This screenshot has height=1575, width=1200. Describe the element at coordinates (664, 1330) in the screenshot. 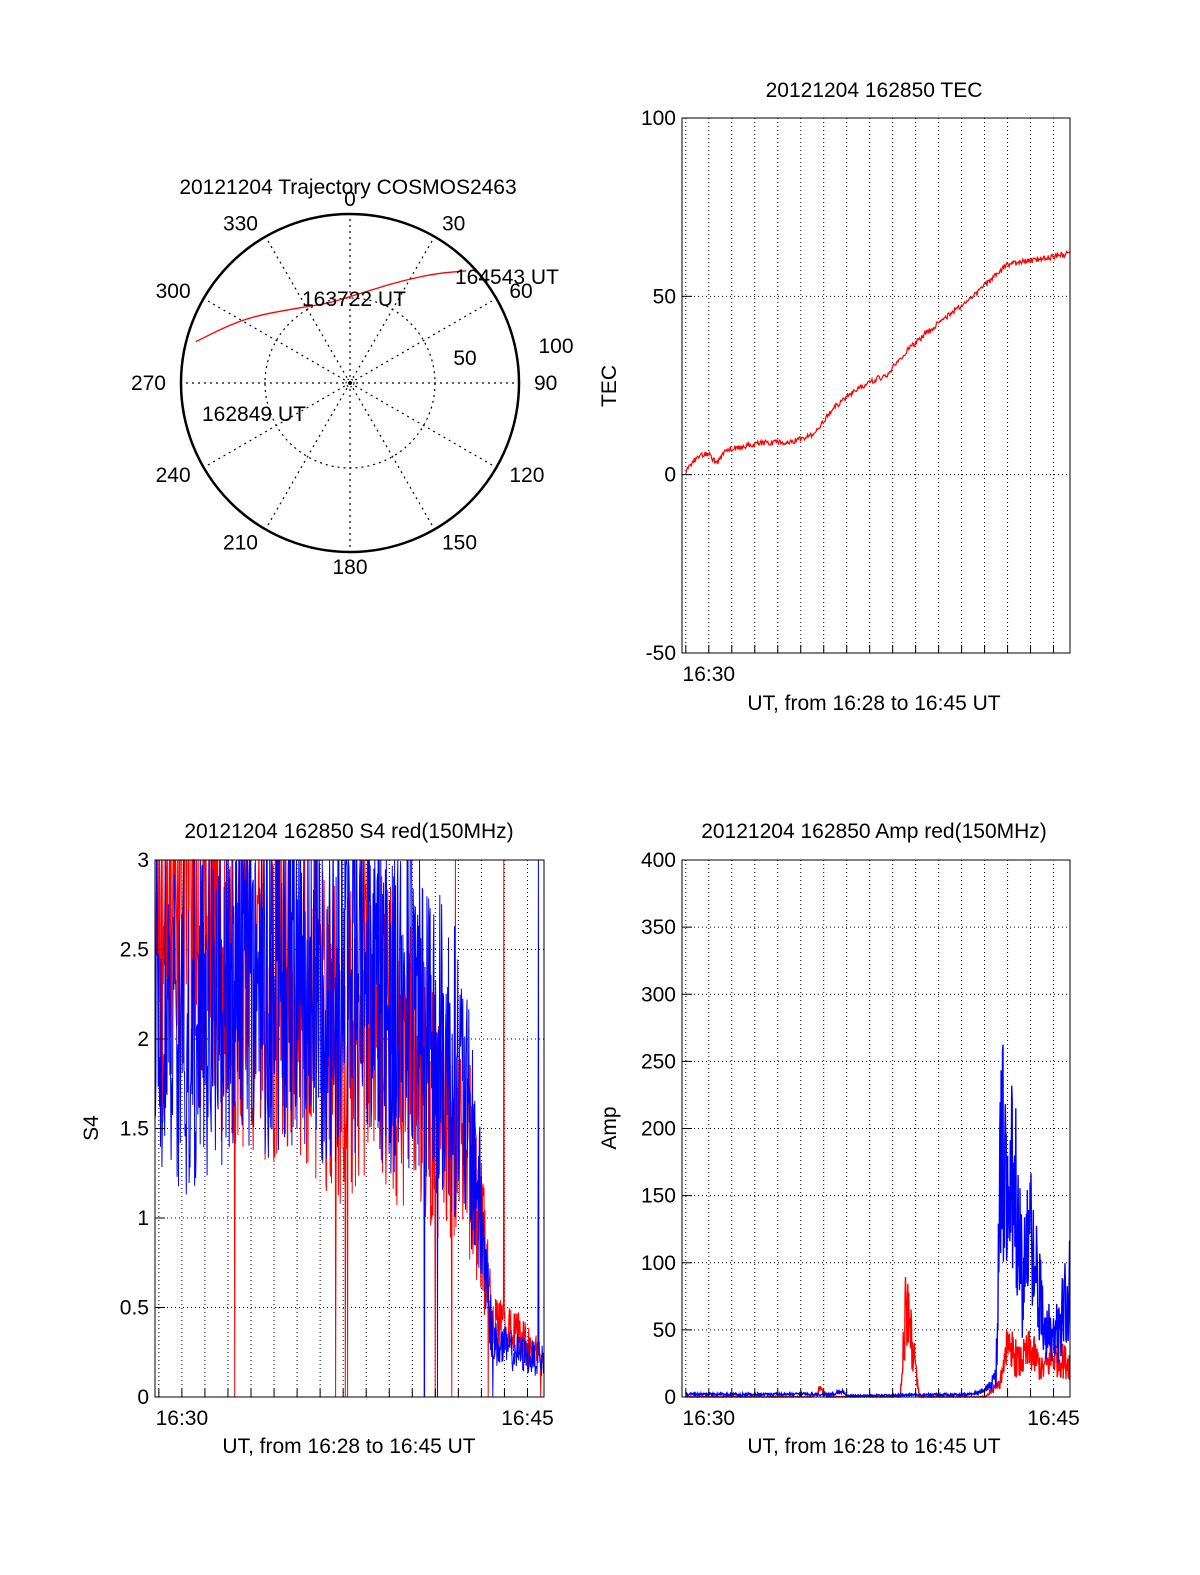

I see `amp-y-tick-label: 50` at that location.